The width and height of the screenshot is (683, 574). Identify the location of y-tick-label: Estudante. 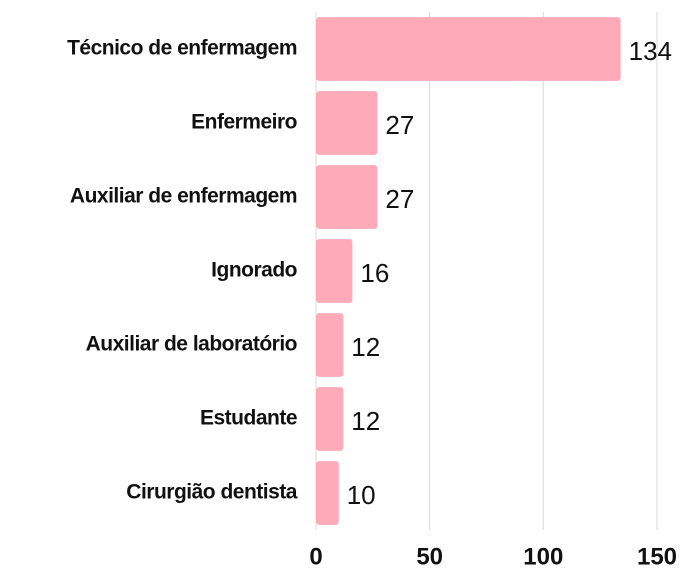
(248, 418).